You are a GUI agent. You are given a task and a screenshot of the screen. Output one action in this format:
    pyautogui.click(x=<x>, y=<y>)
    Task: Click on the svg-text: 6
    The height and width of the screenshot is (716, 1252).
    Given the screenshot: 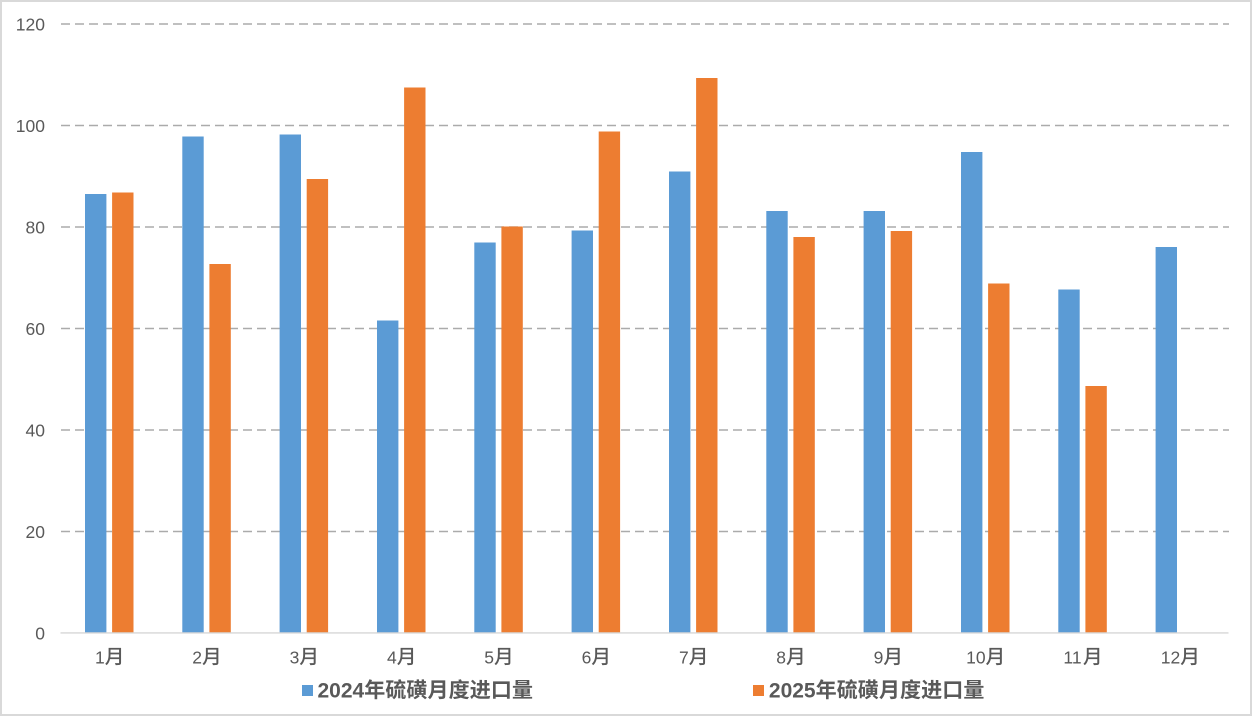 What is the action you would take?
    pyautogui.click(x=587, y=658)
    